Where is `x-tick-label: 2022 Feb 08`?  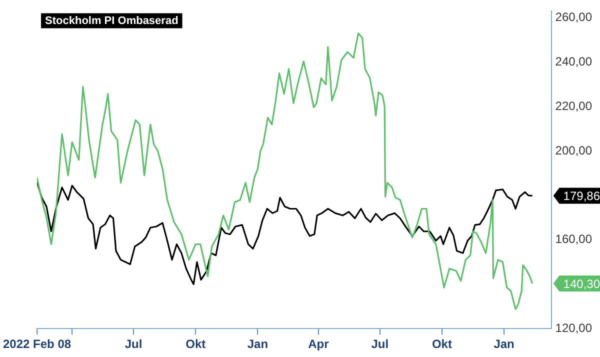 x-tick-label: 2022 Feb 08 is located at coordinates (37, 344).